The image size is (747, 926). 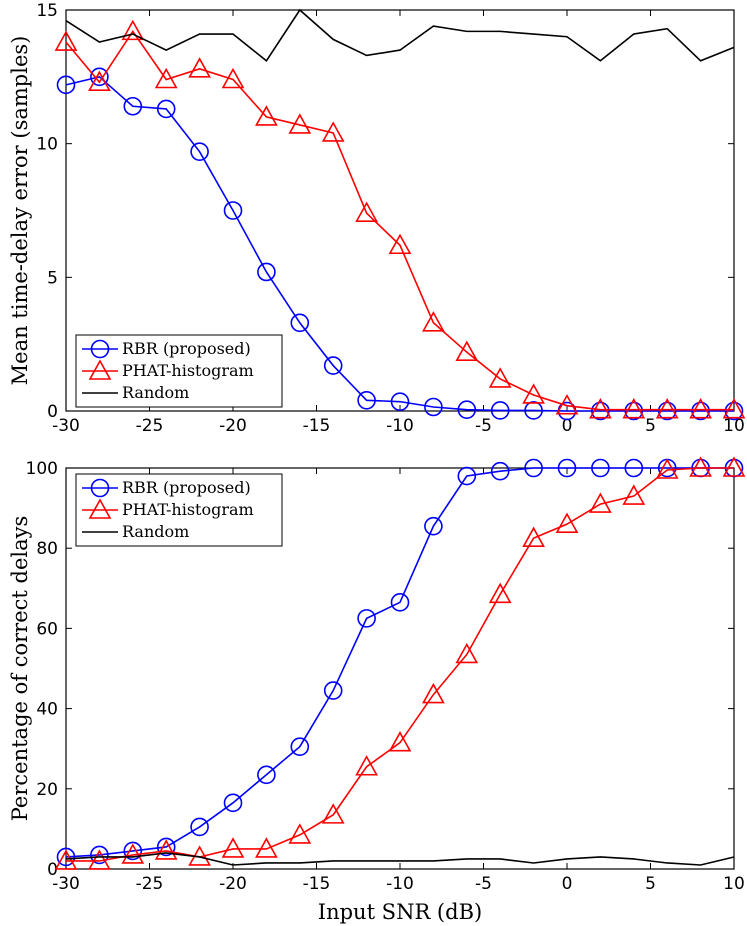 I want to click on y-tick-label: 5, so click(x=52, y=278).